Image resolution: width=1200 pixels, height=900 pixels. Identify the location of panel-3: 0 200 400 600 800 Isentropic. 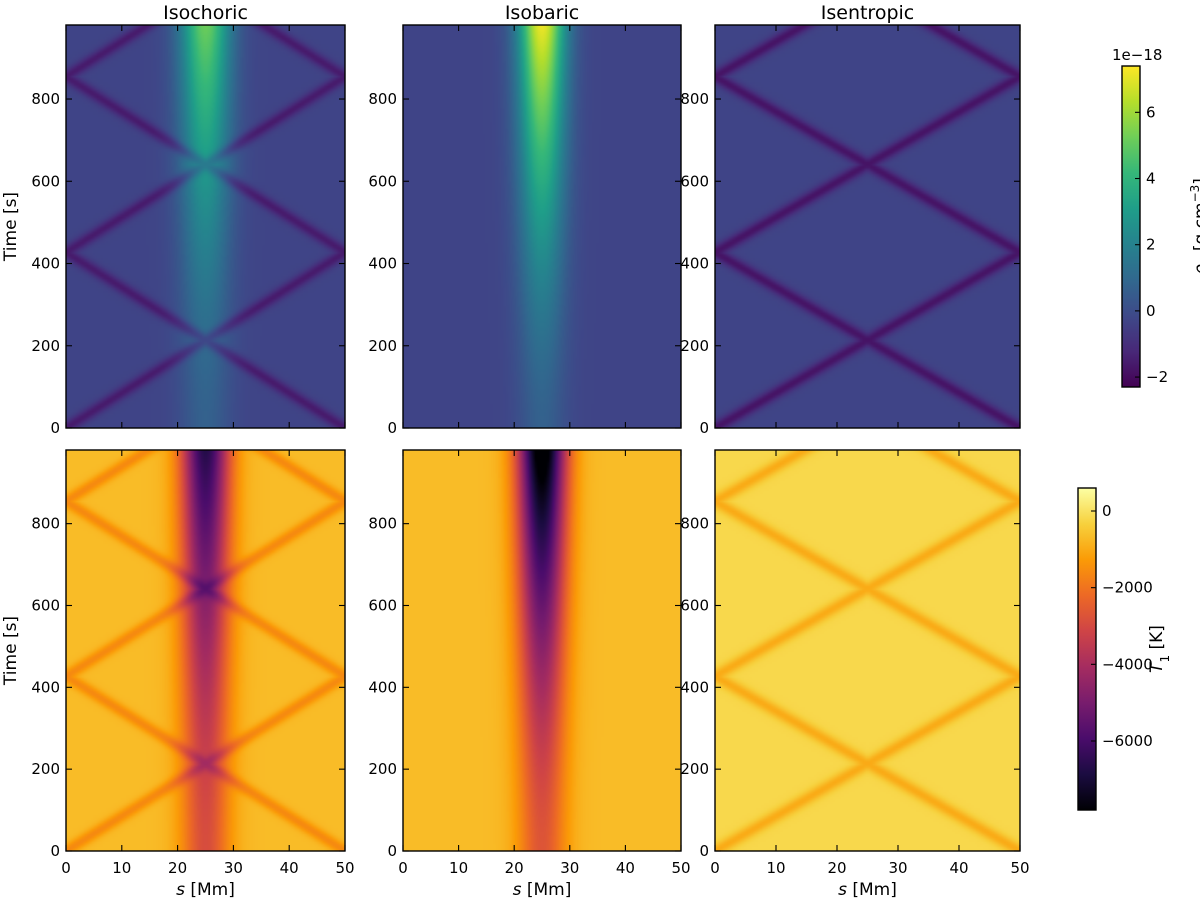
(850, 219).